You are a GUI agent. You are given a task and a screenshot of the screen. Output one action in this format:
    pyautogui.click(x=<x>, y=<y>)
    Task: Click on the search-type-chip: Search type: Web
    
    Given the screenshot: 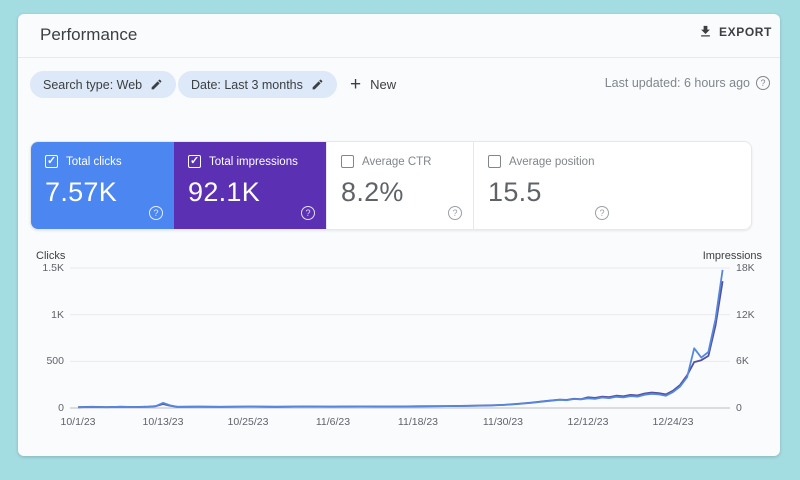 What is the action you would take?
    pyautogui.click(x=103, y=84)
    